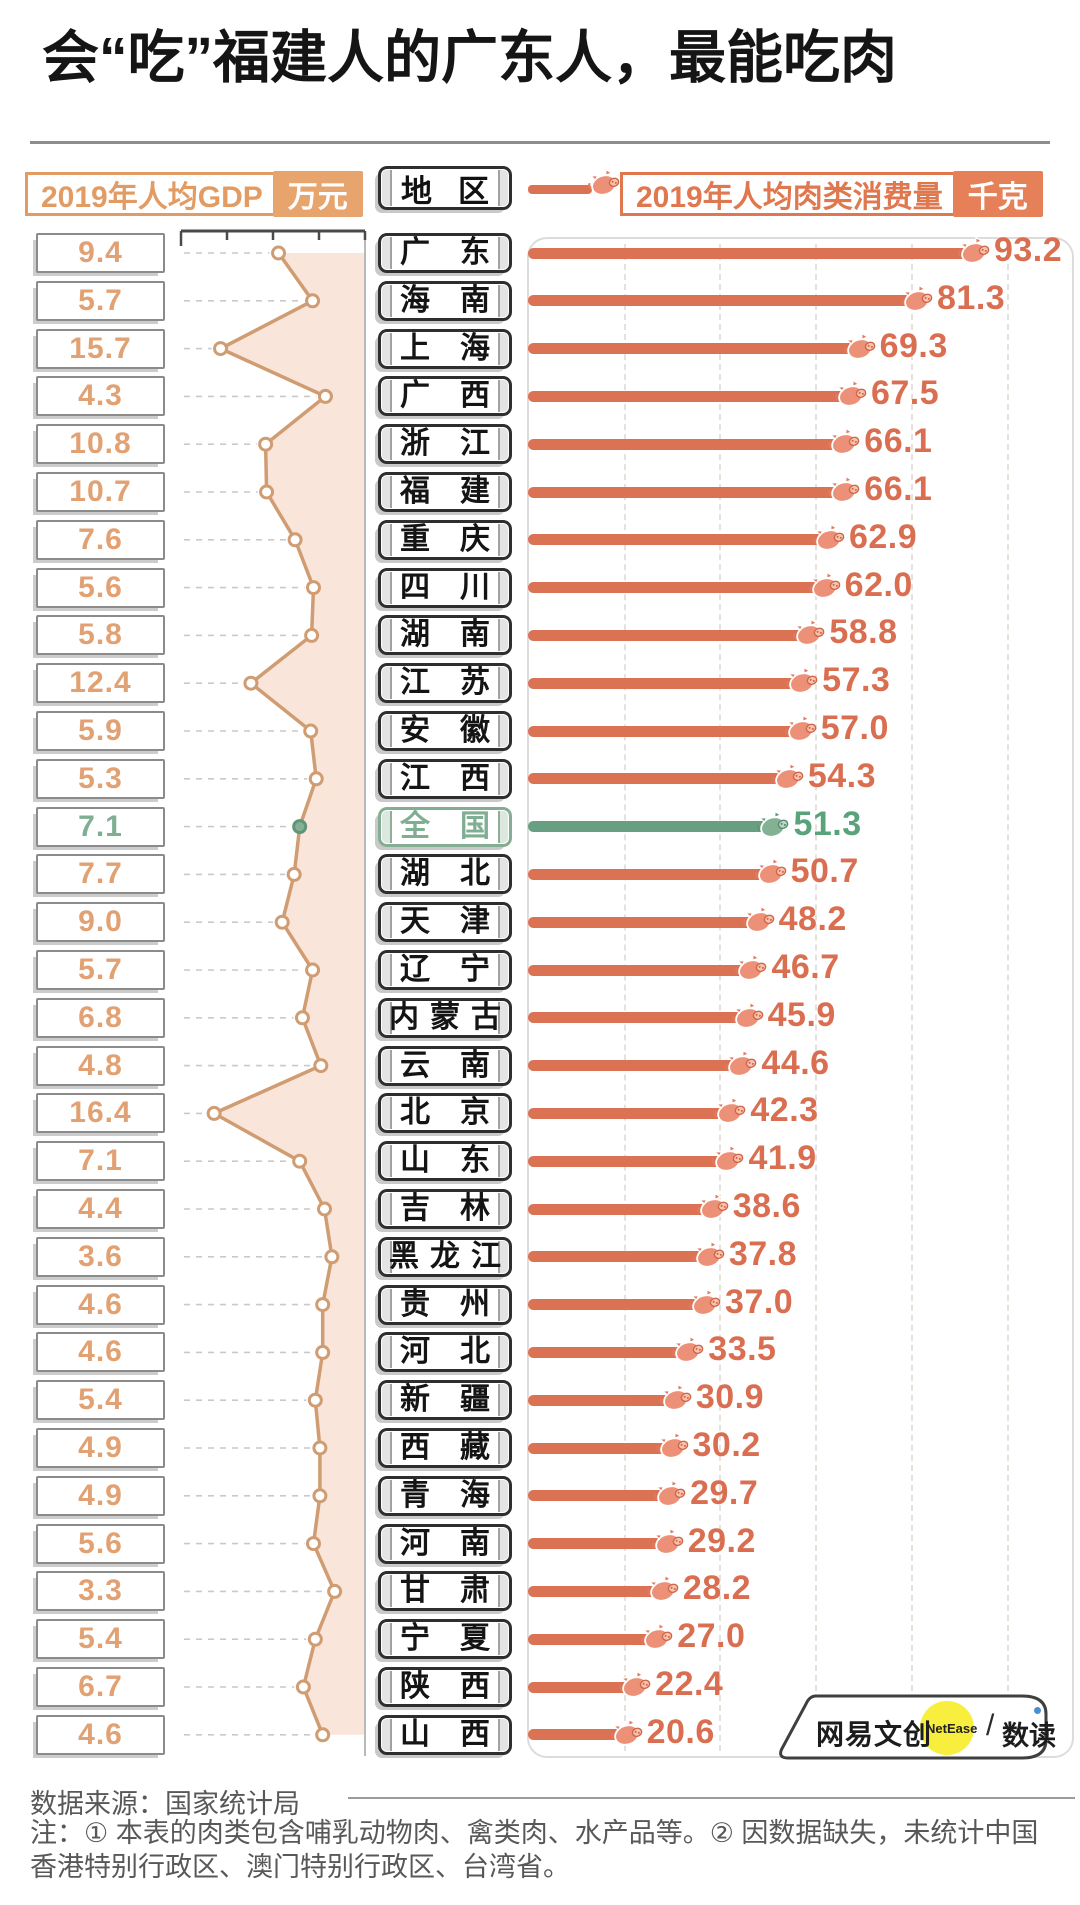 Image resolution: width=1080 pixels, height=1905 pixels. I want to click on region-box: 浙江, so click(445, 444).